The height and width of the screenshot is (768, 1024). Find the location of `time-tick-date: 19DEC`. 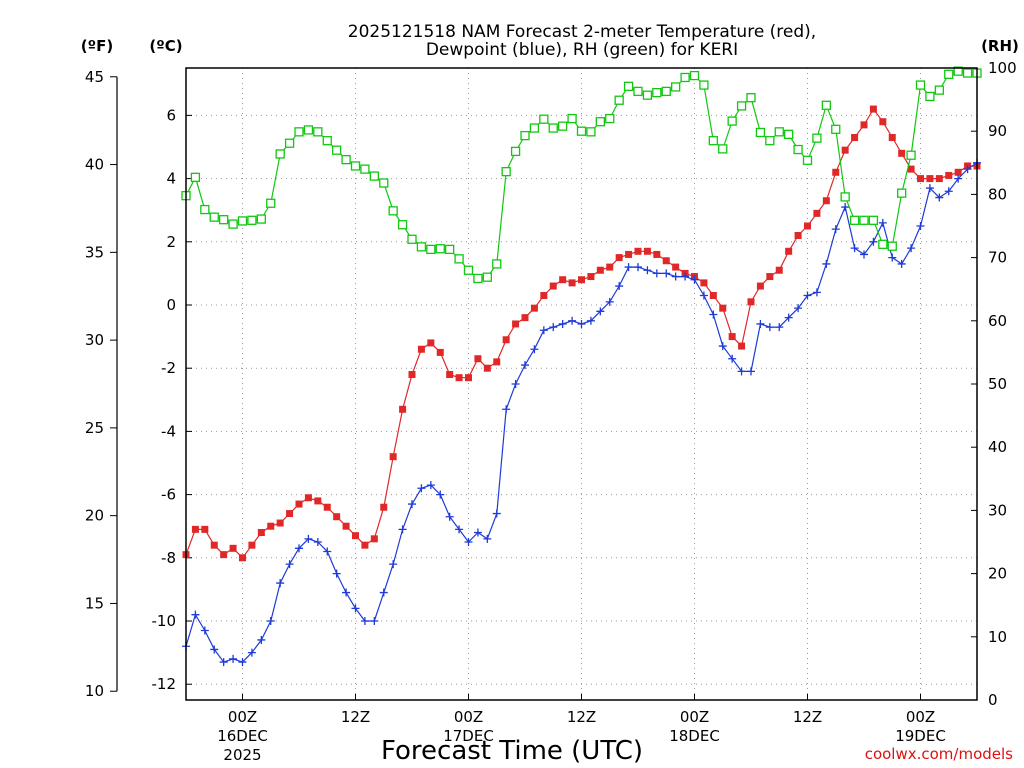

time-tick-date: 19DEC is located at coordinates (920, 736).